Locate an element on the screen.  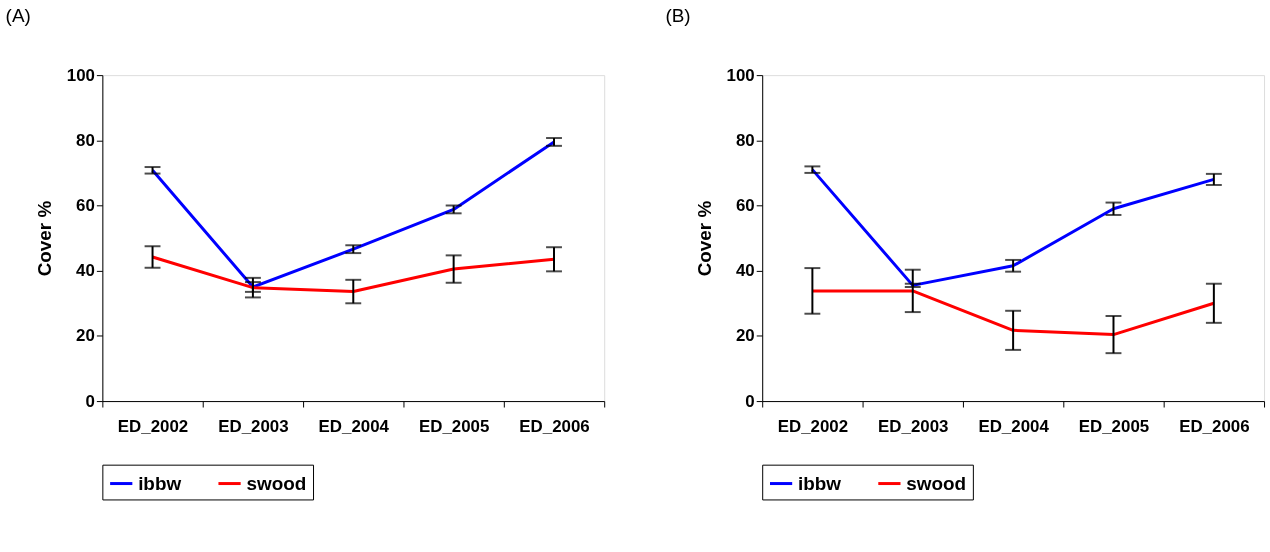
chart-title: (A) is located at coordinates (18, 16).